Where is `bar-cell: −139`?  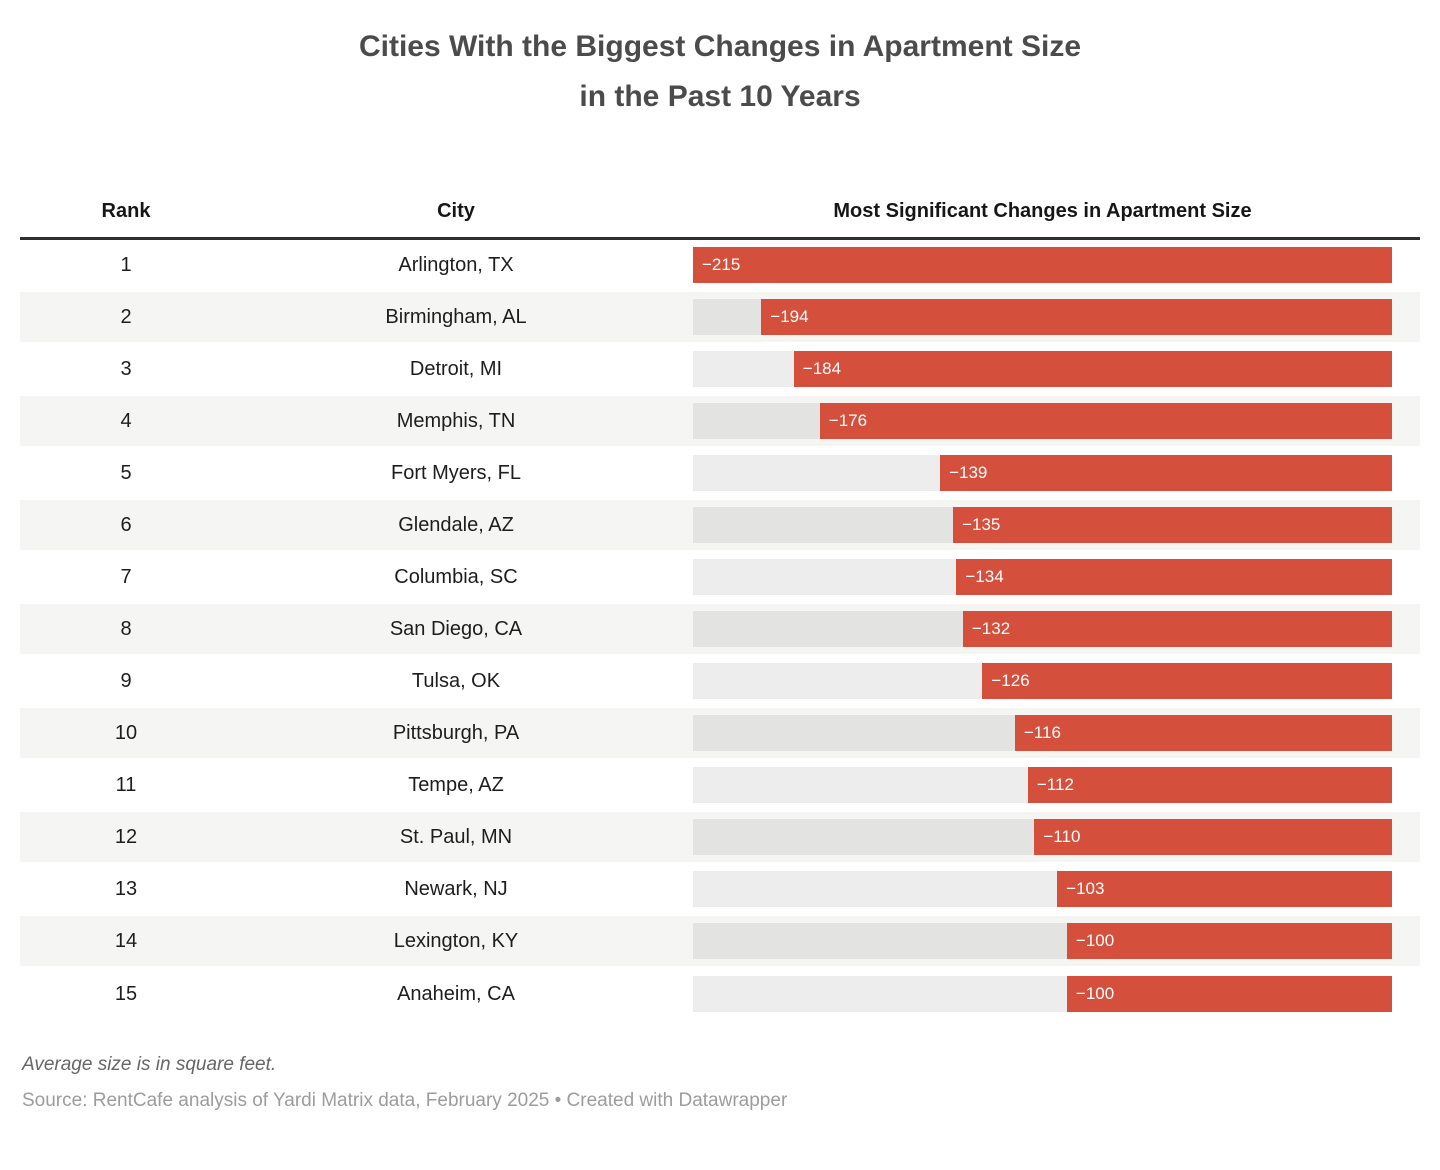 bar-cell: −139 is located at coordinates (1050, 473).